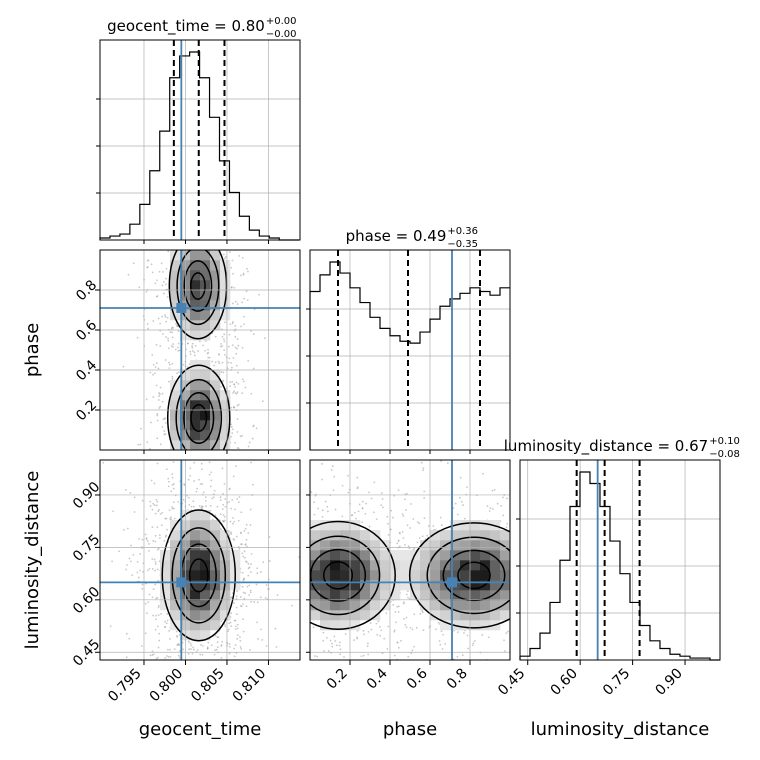 Image resolution: width=760 pixels, height=760 pixels. I want to click on x-tick-label: 0.8, so click(457, 679).